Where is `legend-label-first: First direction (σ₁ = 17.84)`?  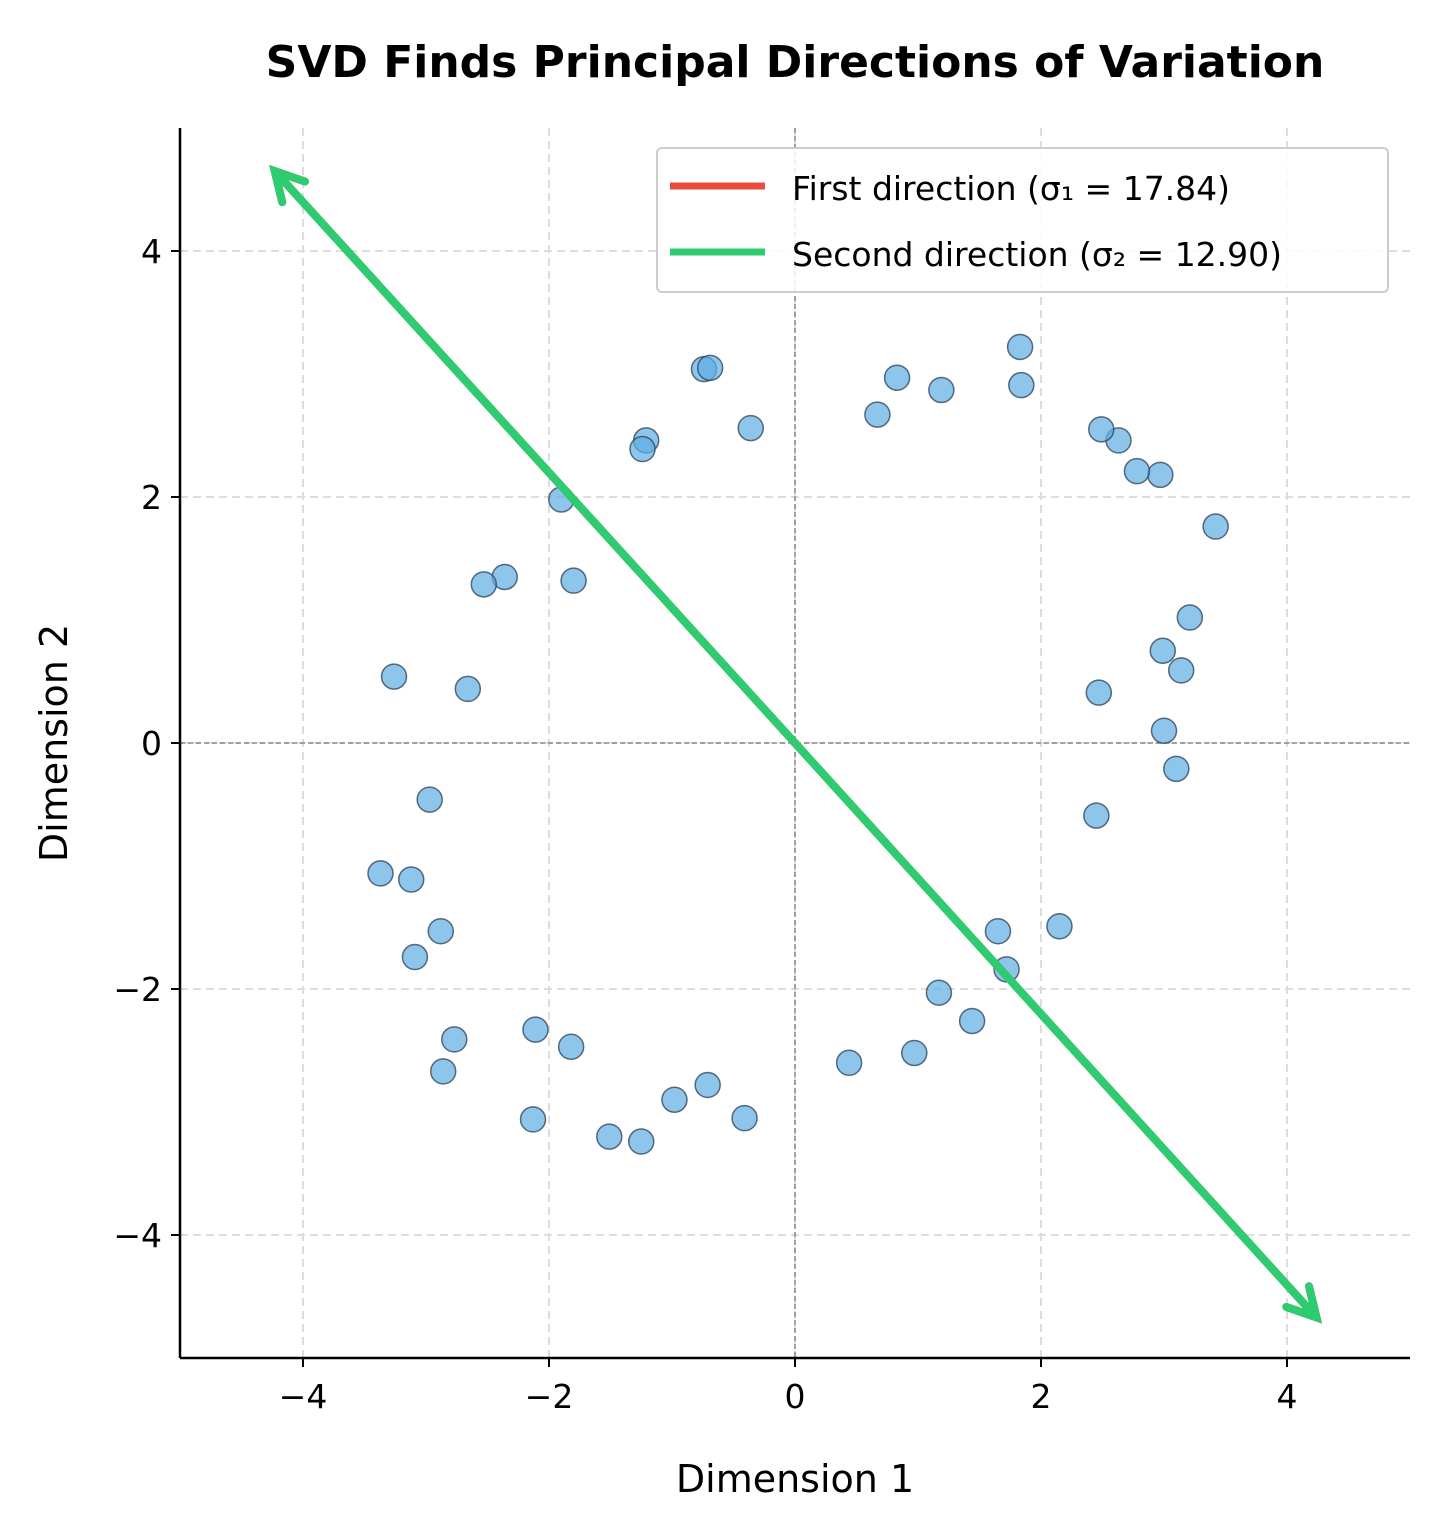
legend-label-first: First direction (σ₁ = 17.84) is located at coordinates (1011, 188).